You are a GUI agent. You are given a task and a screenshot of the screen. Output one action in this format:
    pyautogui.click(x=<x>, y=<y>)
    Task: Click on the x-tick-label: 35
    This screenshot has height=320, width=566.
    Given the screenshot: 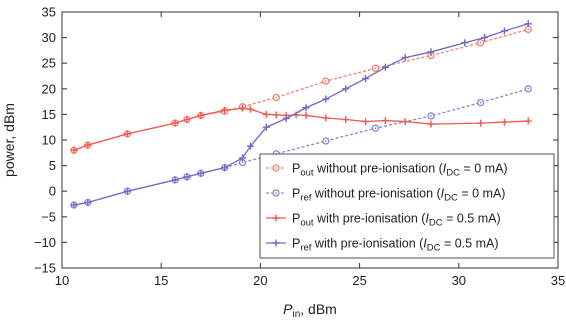 What is the action you would take?
    pyautogui.click(x=558, y=280)
    